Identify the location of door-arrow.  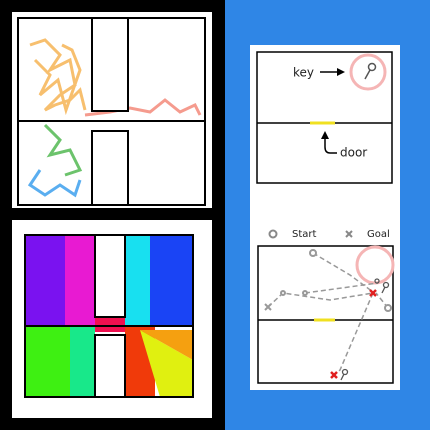
(329, 142).